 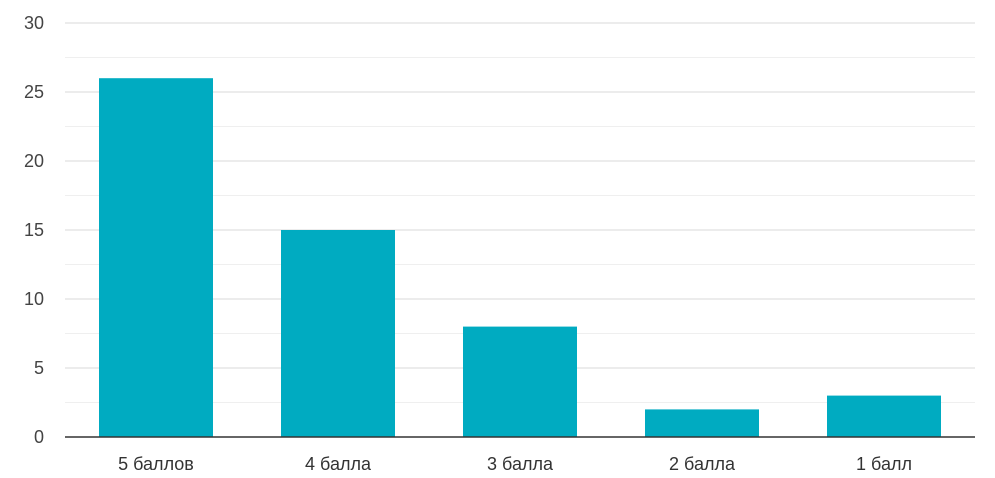 I want to click on y-axis: 0 5 10 15 20 25 30, so click(x=34, y=230).